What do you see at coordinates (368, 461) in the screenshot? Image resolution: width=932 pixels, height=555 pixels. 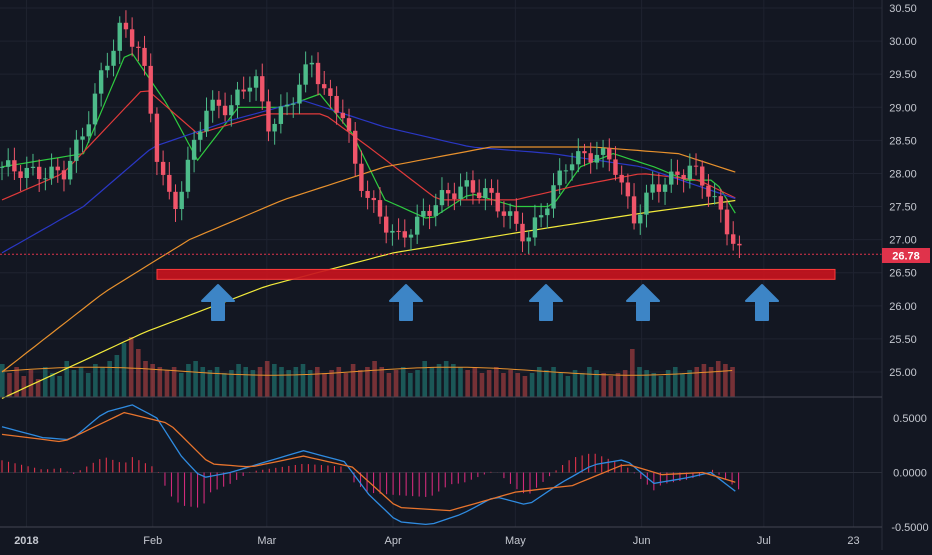 I see `macd-signal-line` at bounding box center [368, 461].